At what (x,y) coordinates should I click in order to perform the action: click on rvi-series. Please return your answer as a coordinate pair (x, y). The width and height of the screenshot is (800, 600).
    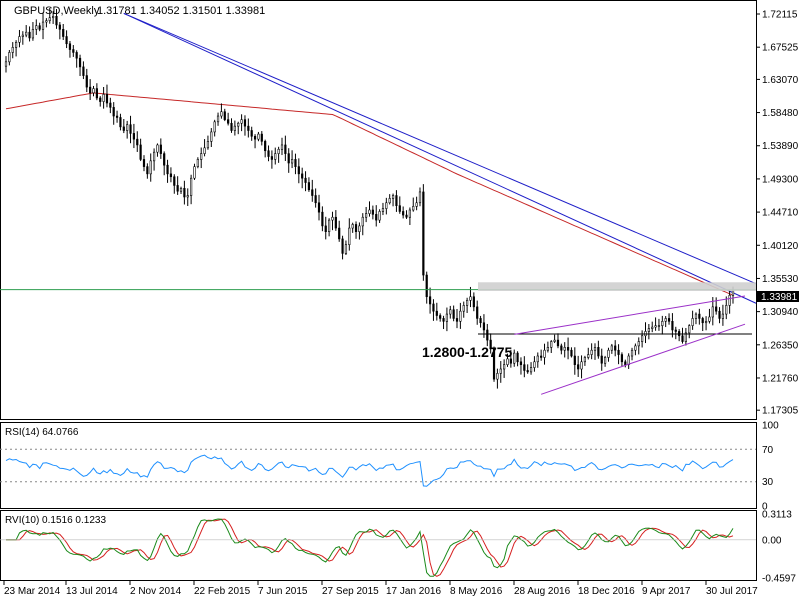
    Looking at the image, I should click on (378, 547).